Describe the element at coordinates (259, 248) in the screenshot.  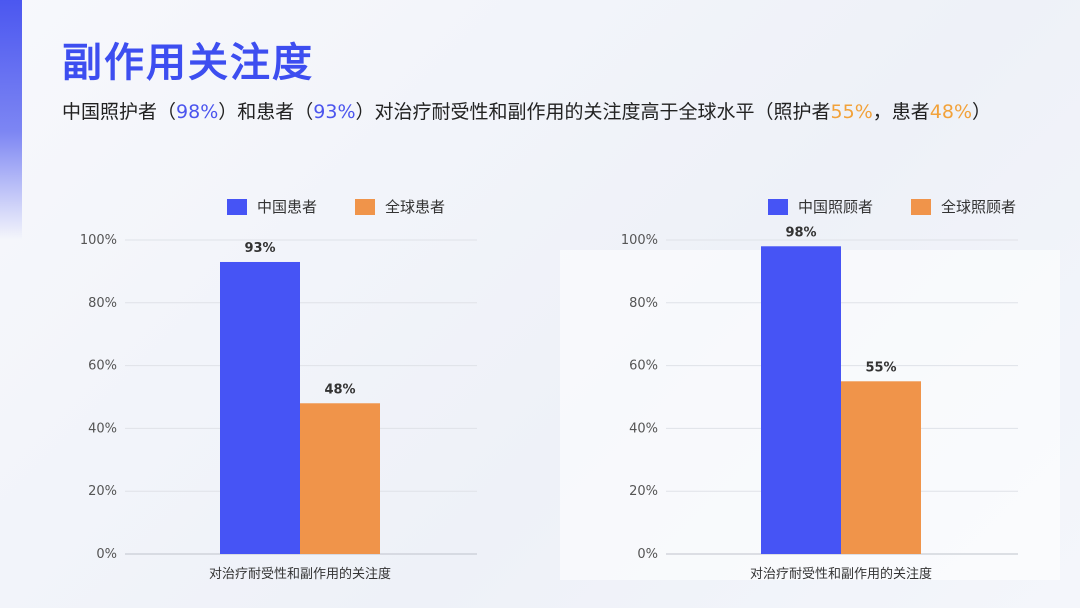
I see `bar-value-label: 93%` at that location.